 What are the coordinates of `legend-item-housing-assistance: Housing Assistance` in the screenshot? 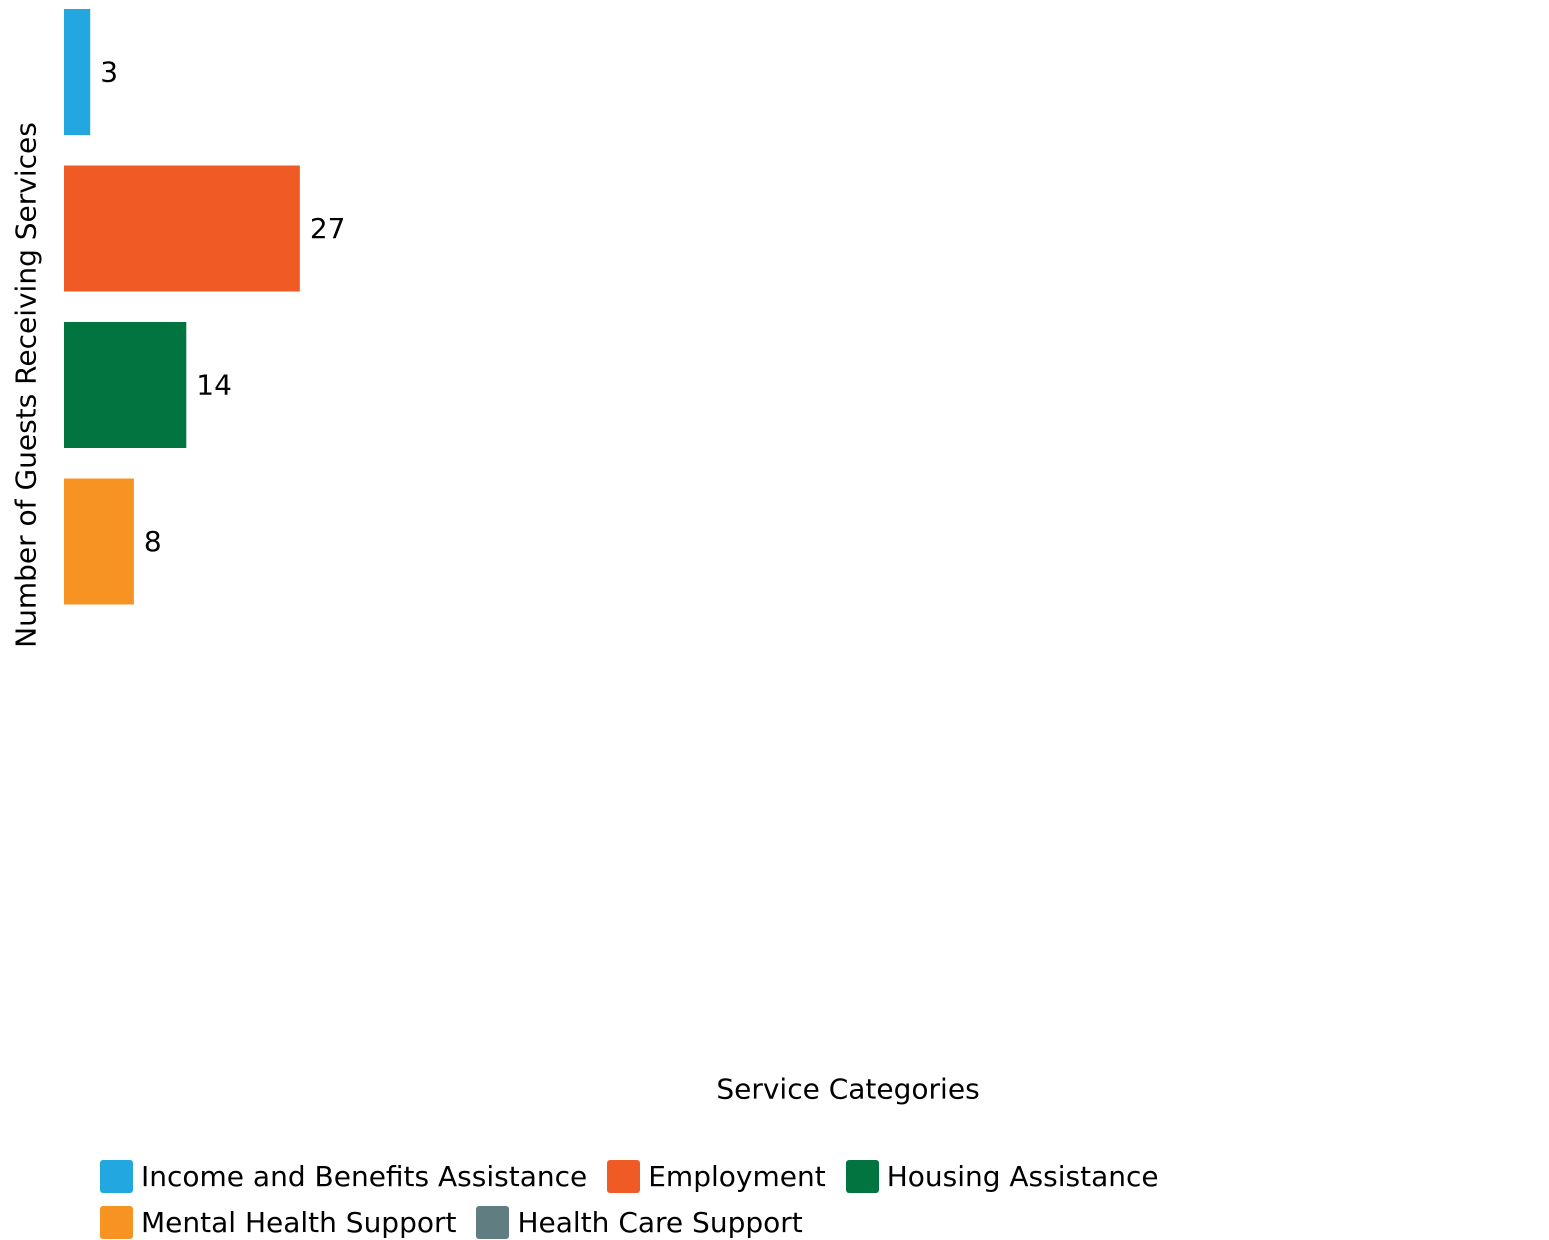 It's located at (1002, 1176).